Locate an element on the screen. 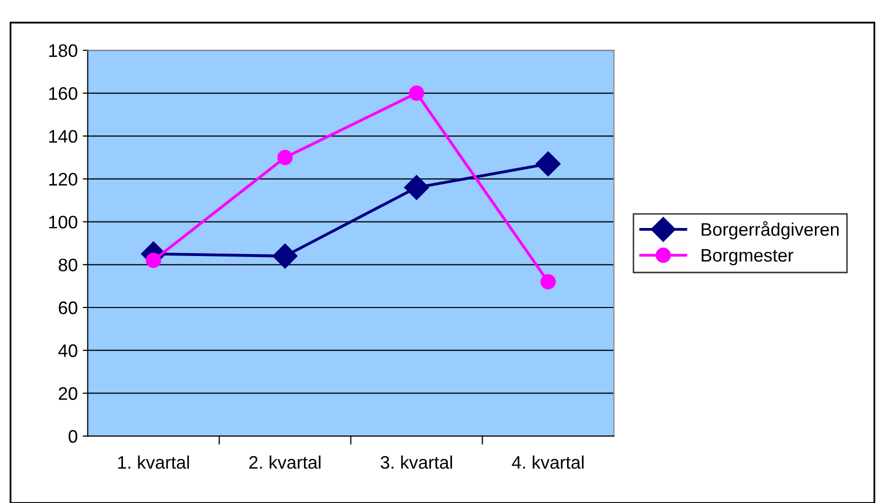 Image resolution: width=877 pixels, height=503 pixels. x-tick-label: 3. kvartal is located at coordinates (416, 462).